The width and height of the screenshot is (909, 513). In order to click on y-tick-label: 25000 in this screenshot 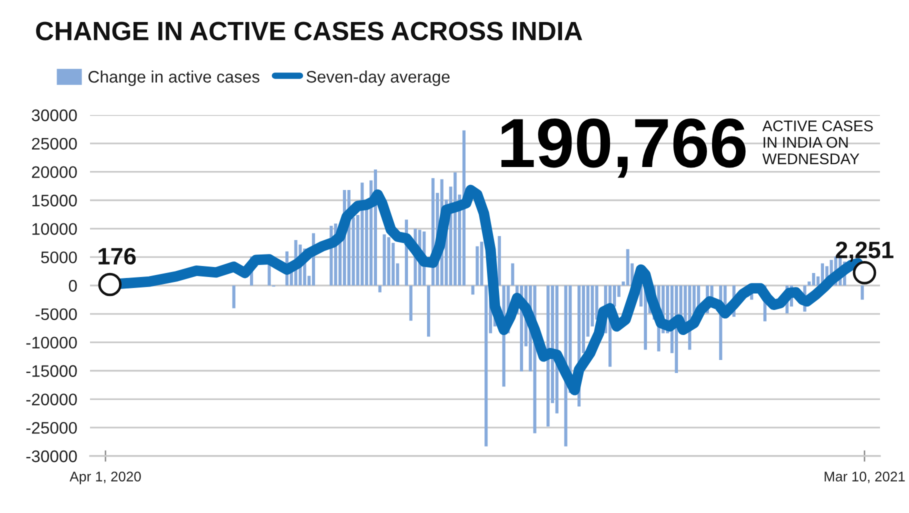, I will do `click(54, 144)`.